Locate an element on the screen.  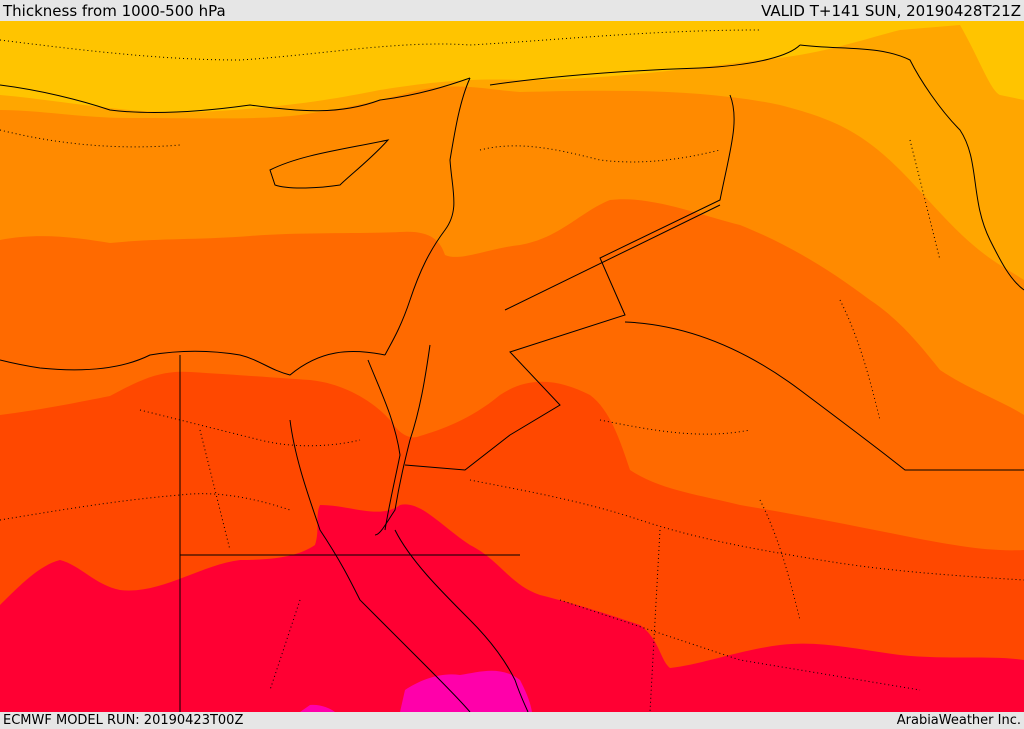
thickness-band-7-extra is located at coordinates (317, 708).